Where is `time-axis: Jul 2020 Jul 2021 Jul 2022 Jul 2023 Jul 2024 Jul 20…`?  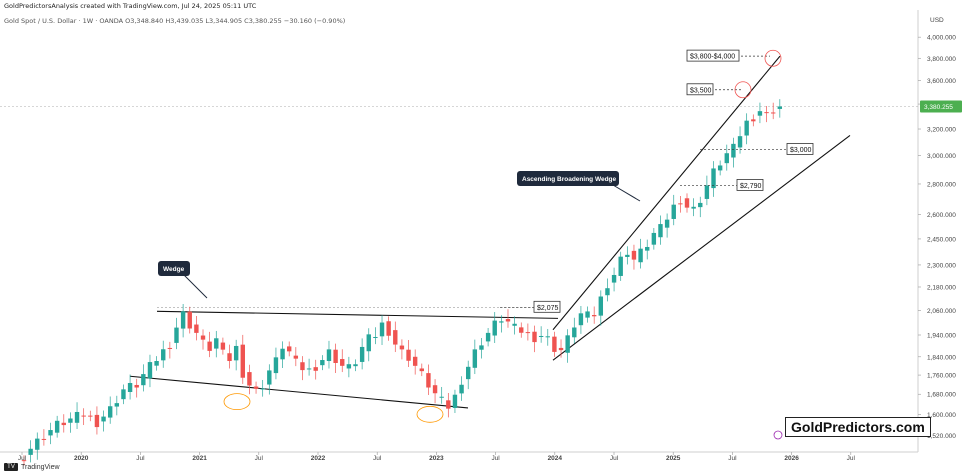
time-axis: Jul 2020 Jul 2021 Jul 2022 Jul 2023 Jul 2024 Jul 20… is located at coordinates (437, 457).